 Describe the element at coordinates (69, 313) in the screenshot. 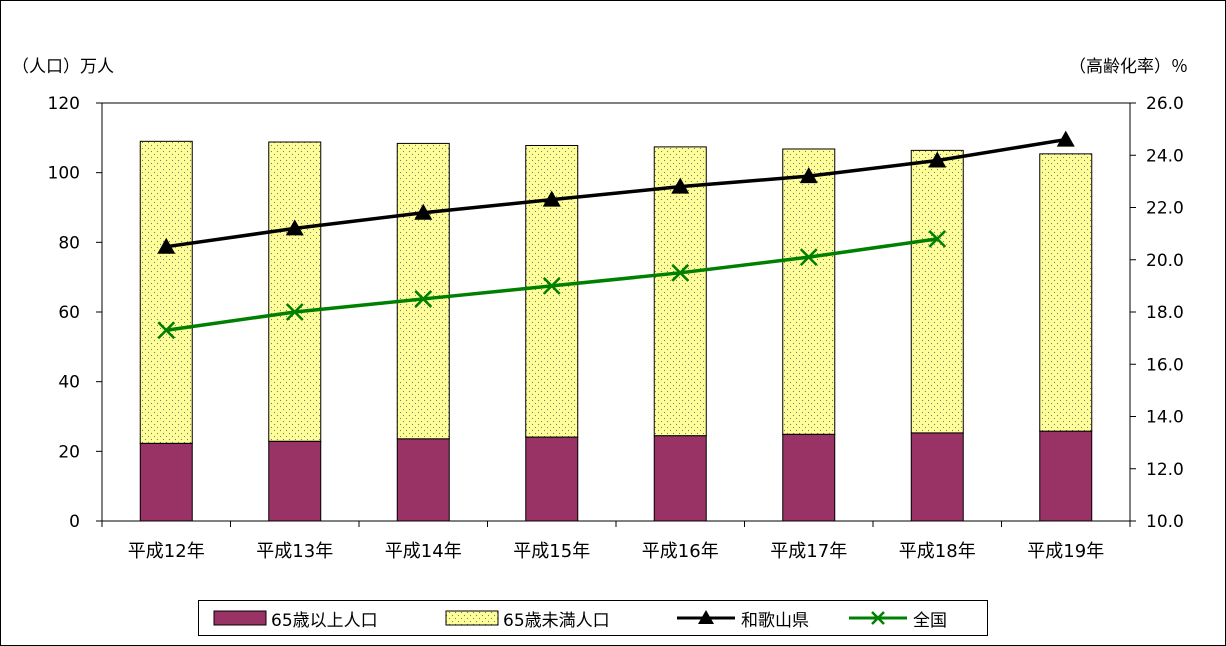

I see `y-left-tick-label: 60` at that location.